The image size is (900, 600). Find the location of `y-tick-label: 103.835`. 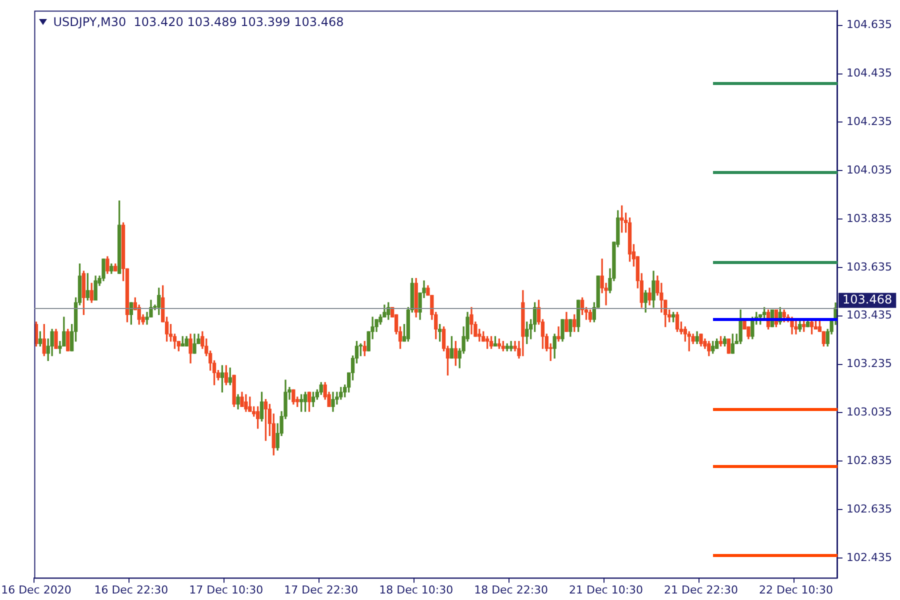

y-tick-label: 103.835 is located at coordinates (869, 218).